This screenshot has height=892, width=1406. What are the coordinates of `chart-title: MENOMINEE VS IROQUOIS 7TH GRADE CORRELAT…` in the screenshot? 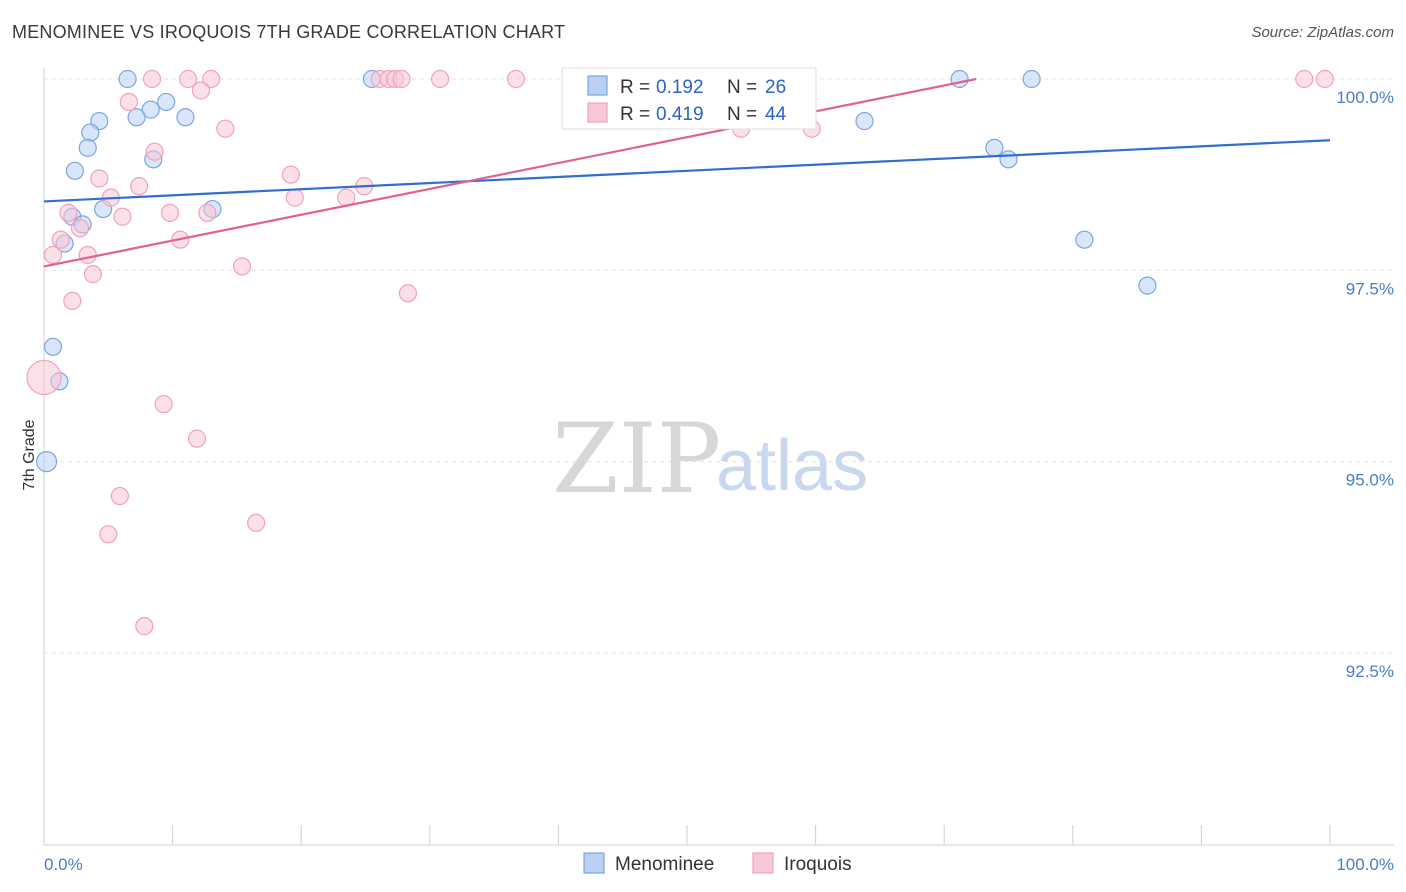 It's located at (289, 32).